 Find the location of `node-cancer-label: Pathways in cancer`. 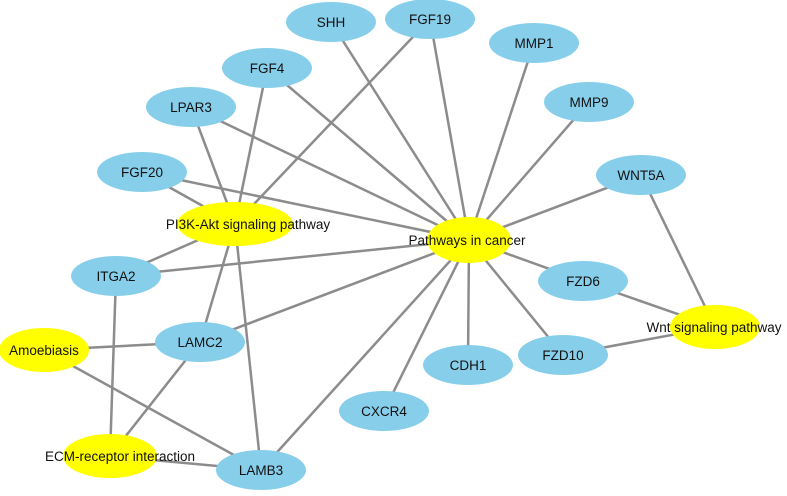

node-cancer-label: Pathways in cancer is located at coordinates (467, 240).